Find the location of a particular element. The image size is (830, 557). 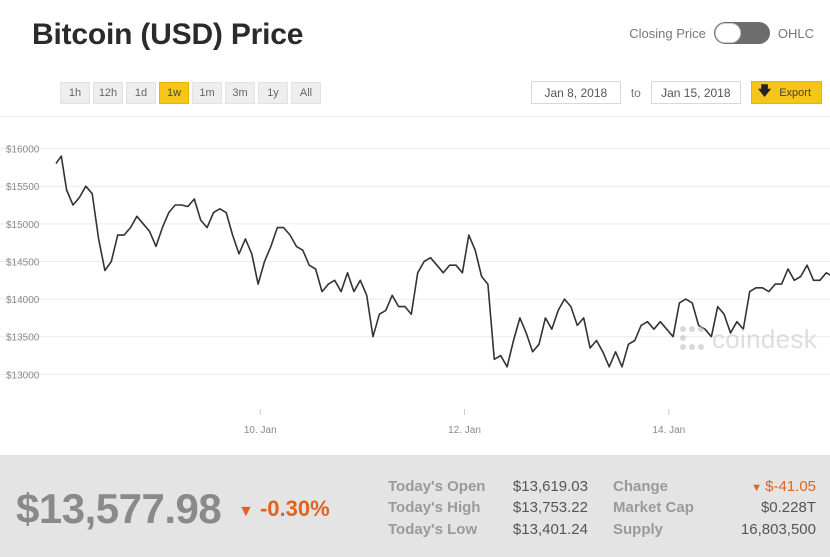

y-tick-label: $15000 is located at coordinates (23, 225).